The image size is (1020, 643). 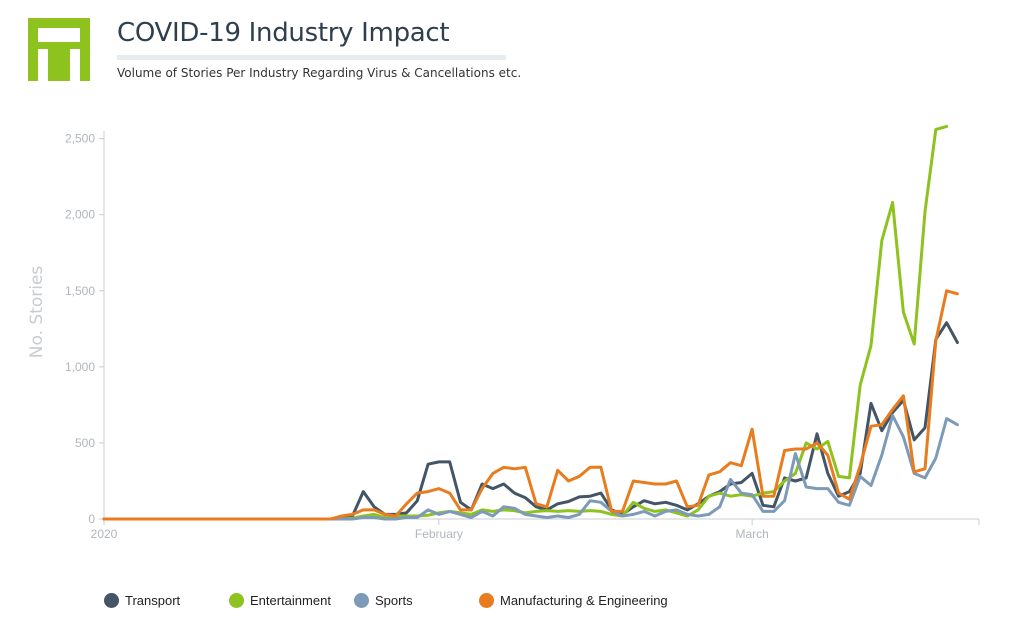 I want to click on y-tick-label: 2,000, so click(x=80, y=215).